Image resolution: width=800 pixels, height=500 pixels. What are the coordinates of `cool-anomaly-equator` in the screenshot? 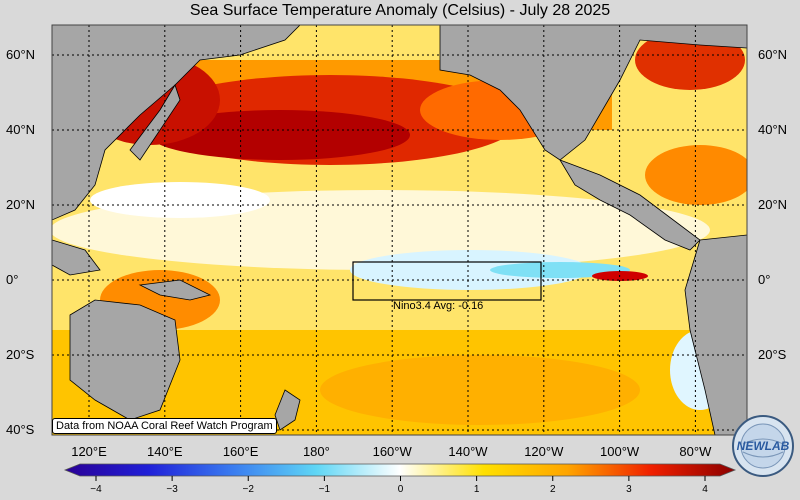 It's located at (470, 270).